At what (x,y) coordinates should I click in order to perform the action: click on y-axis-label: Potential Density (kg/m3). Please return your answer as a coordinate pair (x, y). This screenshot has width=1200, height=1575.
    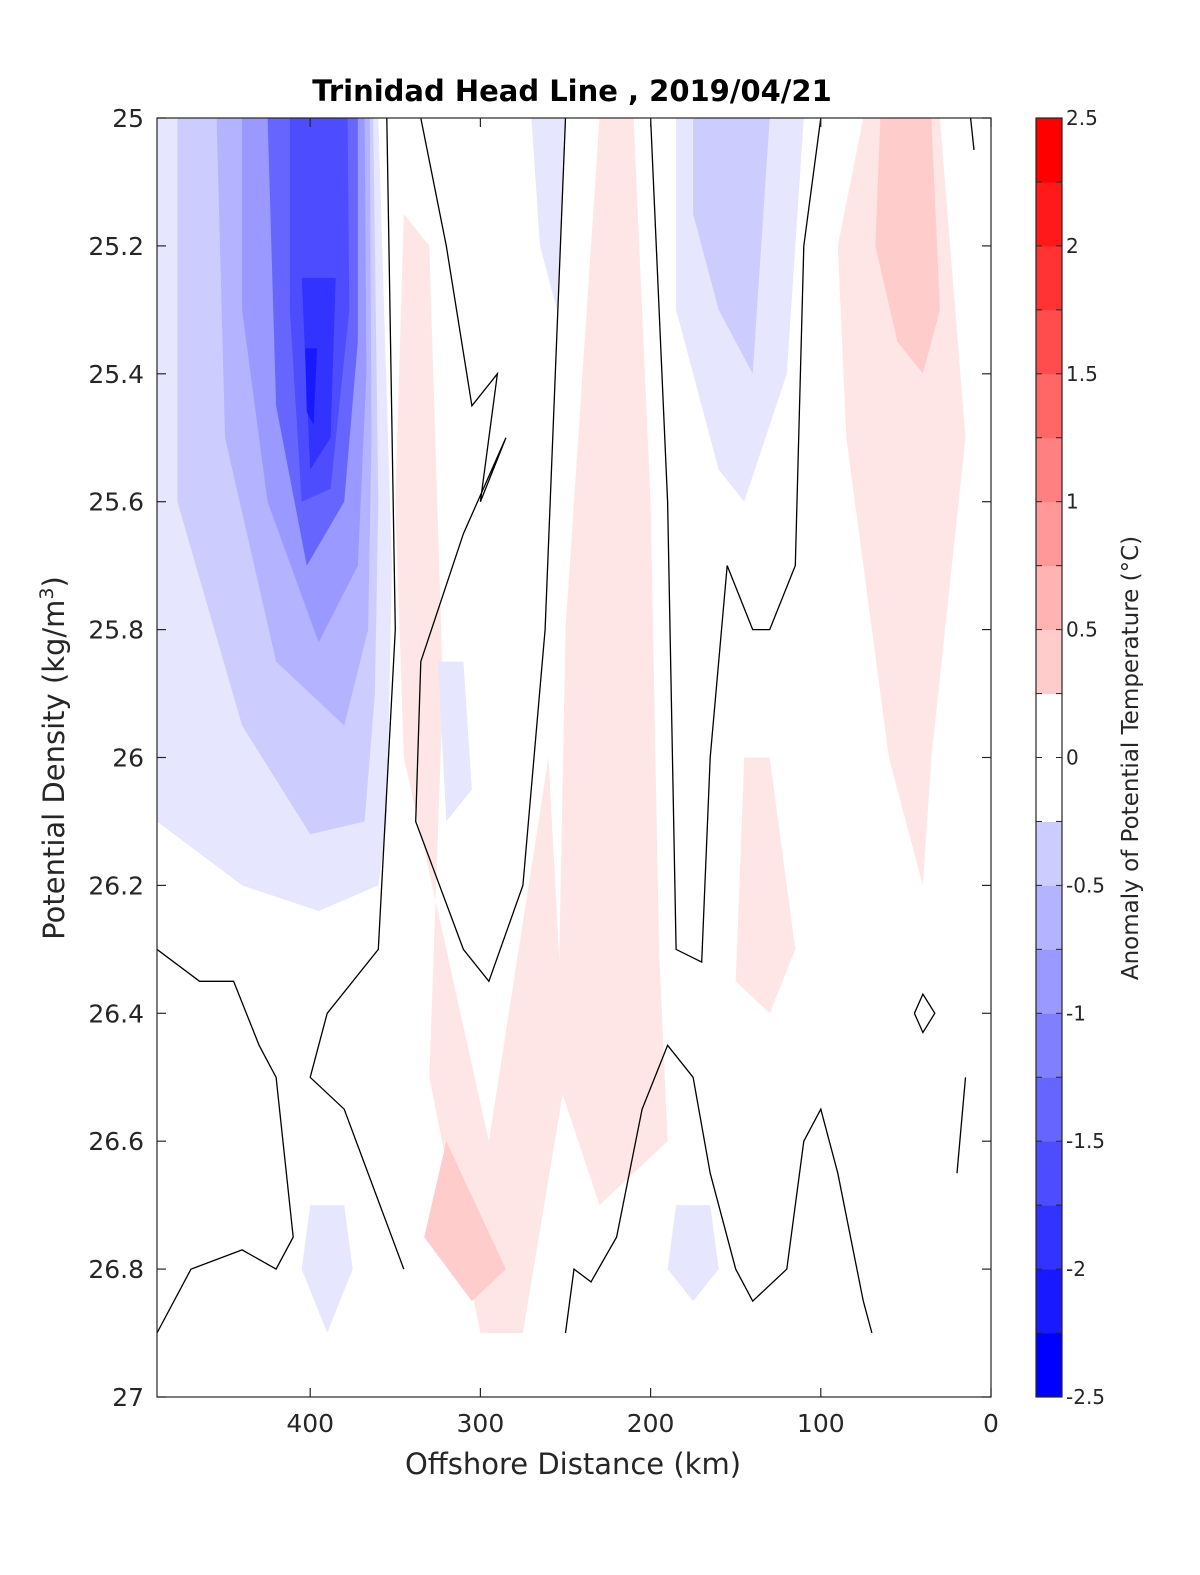
    Looking at the image, I should click on (53, 758).